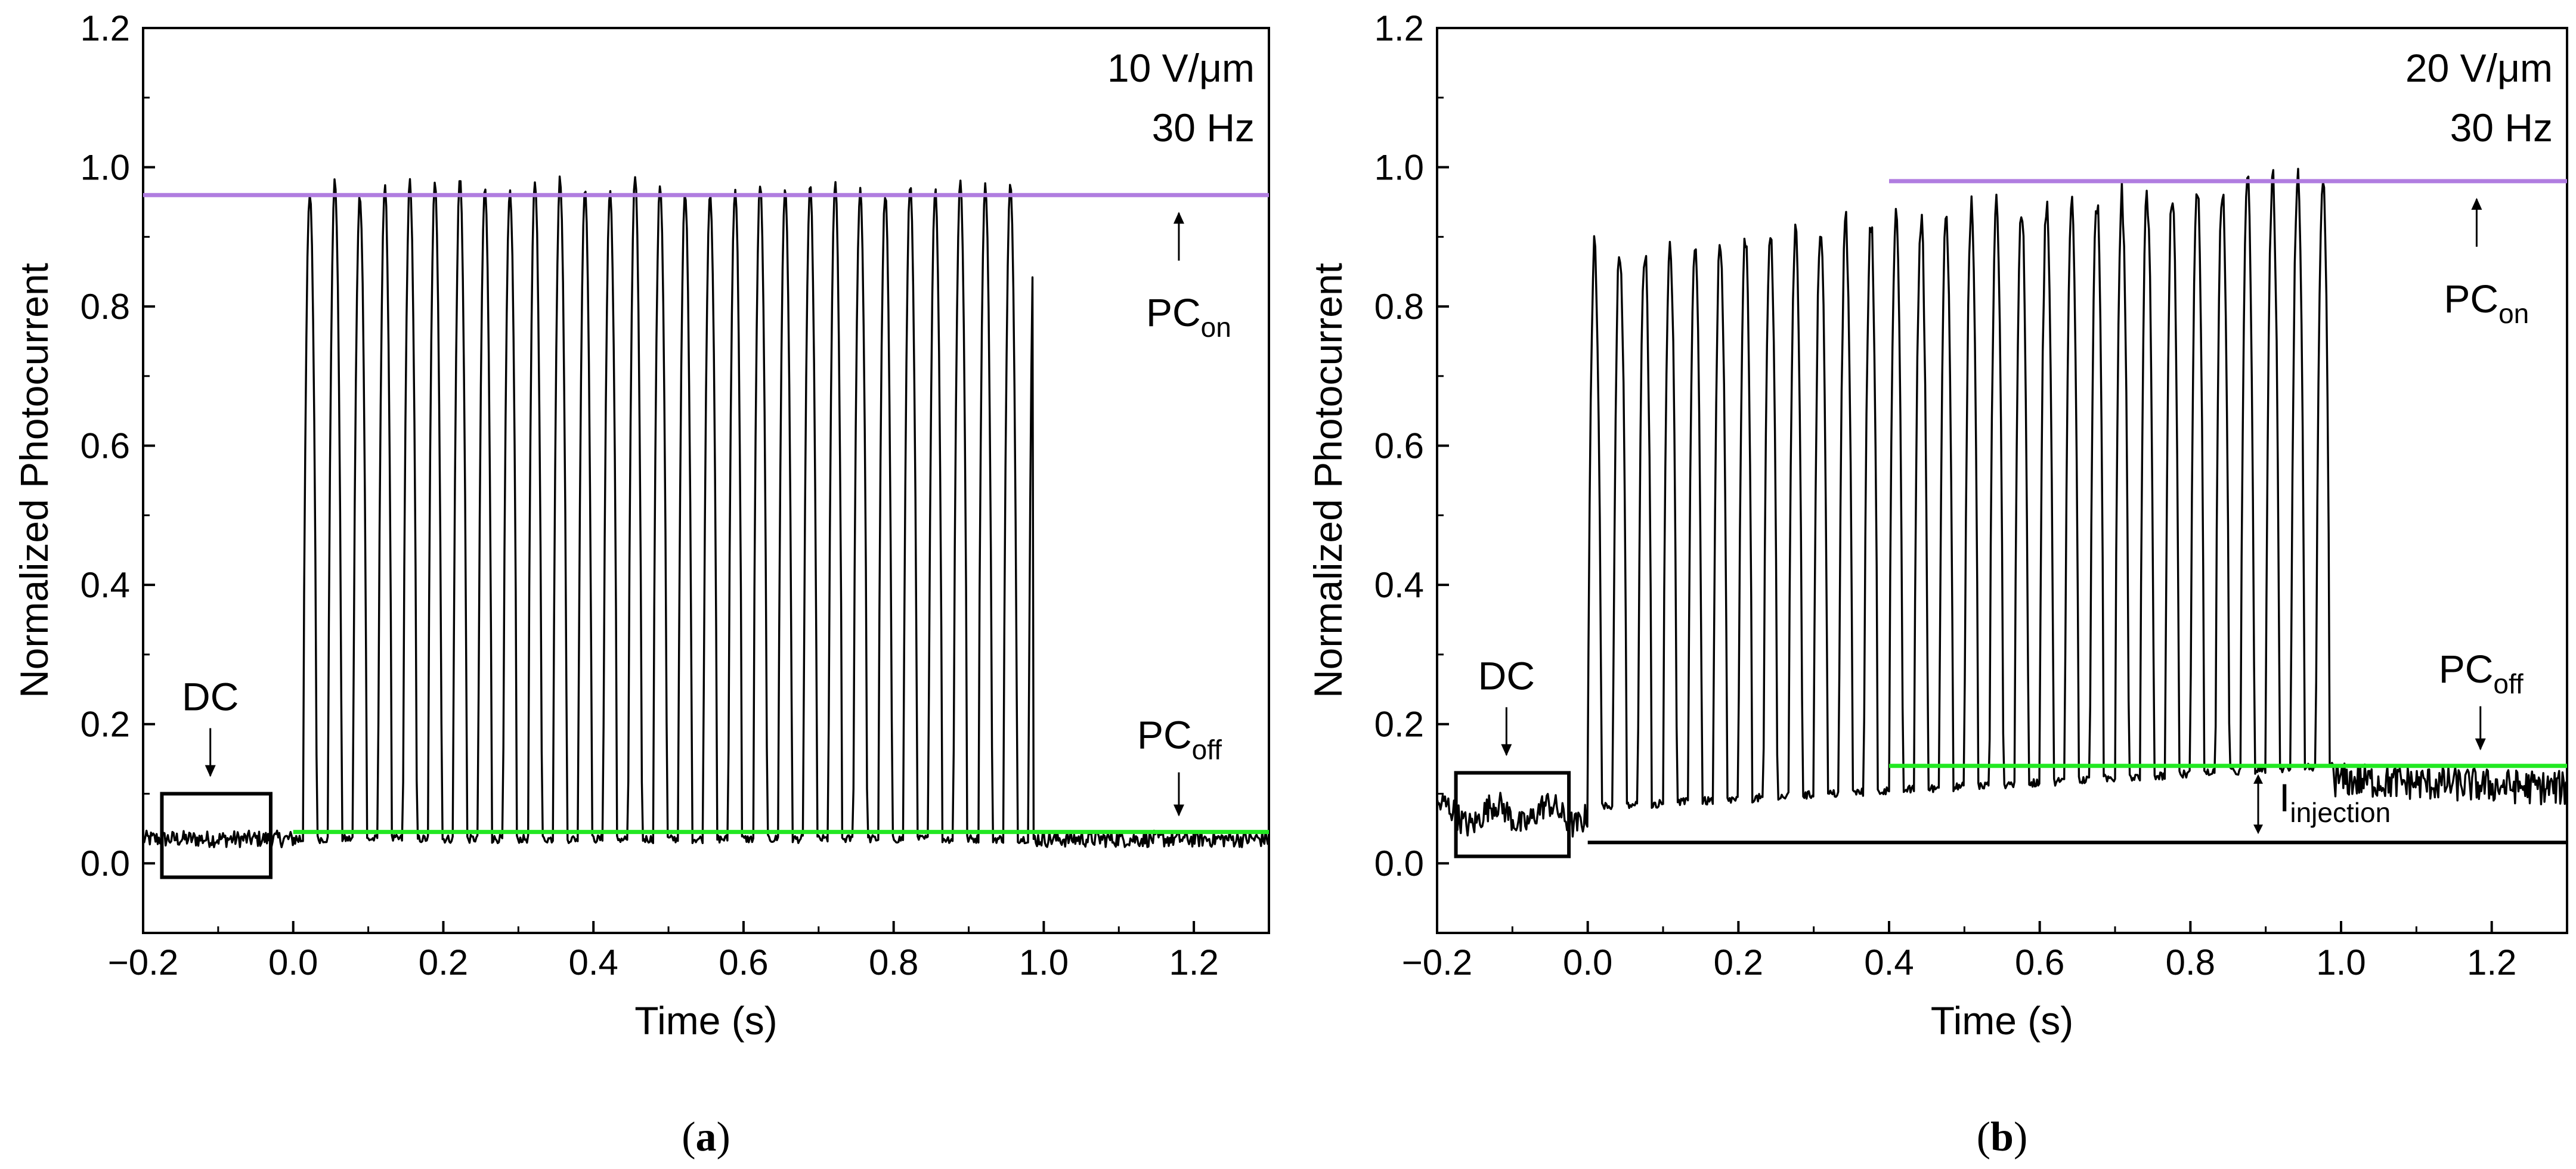 The image size is (2576, 1169). What do you see at coordinates (2258, 829) in the screenshot?
I see `injection-arrowhead-down` at bounding box center [2258, 829].